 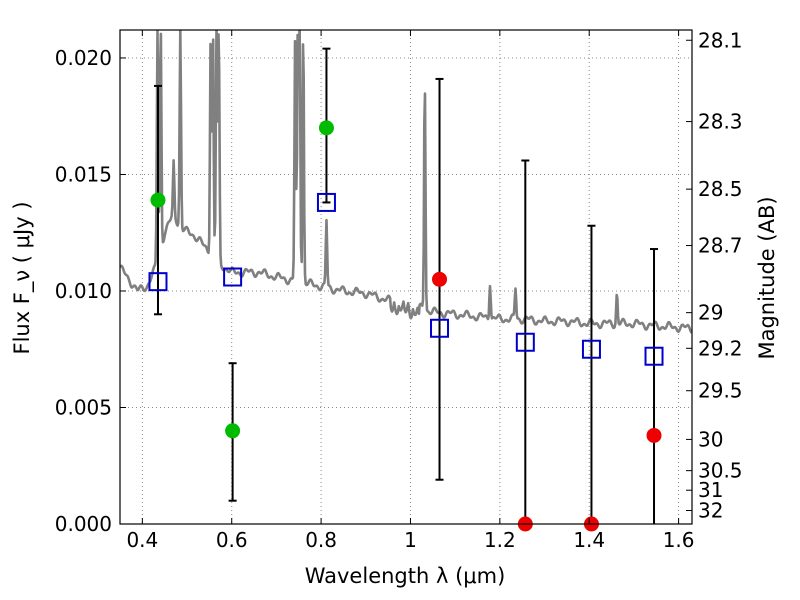 What do you see at coordinates (720, 189) in the screenshot?
I see `y2-tick-label: 28.5` at bounding box center [720, 189].